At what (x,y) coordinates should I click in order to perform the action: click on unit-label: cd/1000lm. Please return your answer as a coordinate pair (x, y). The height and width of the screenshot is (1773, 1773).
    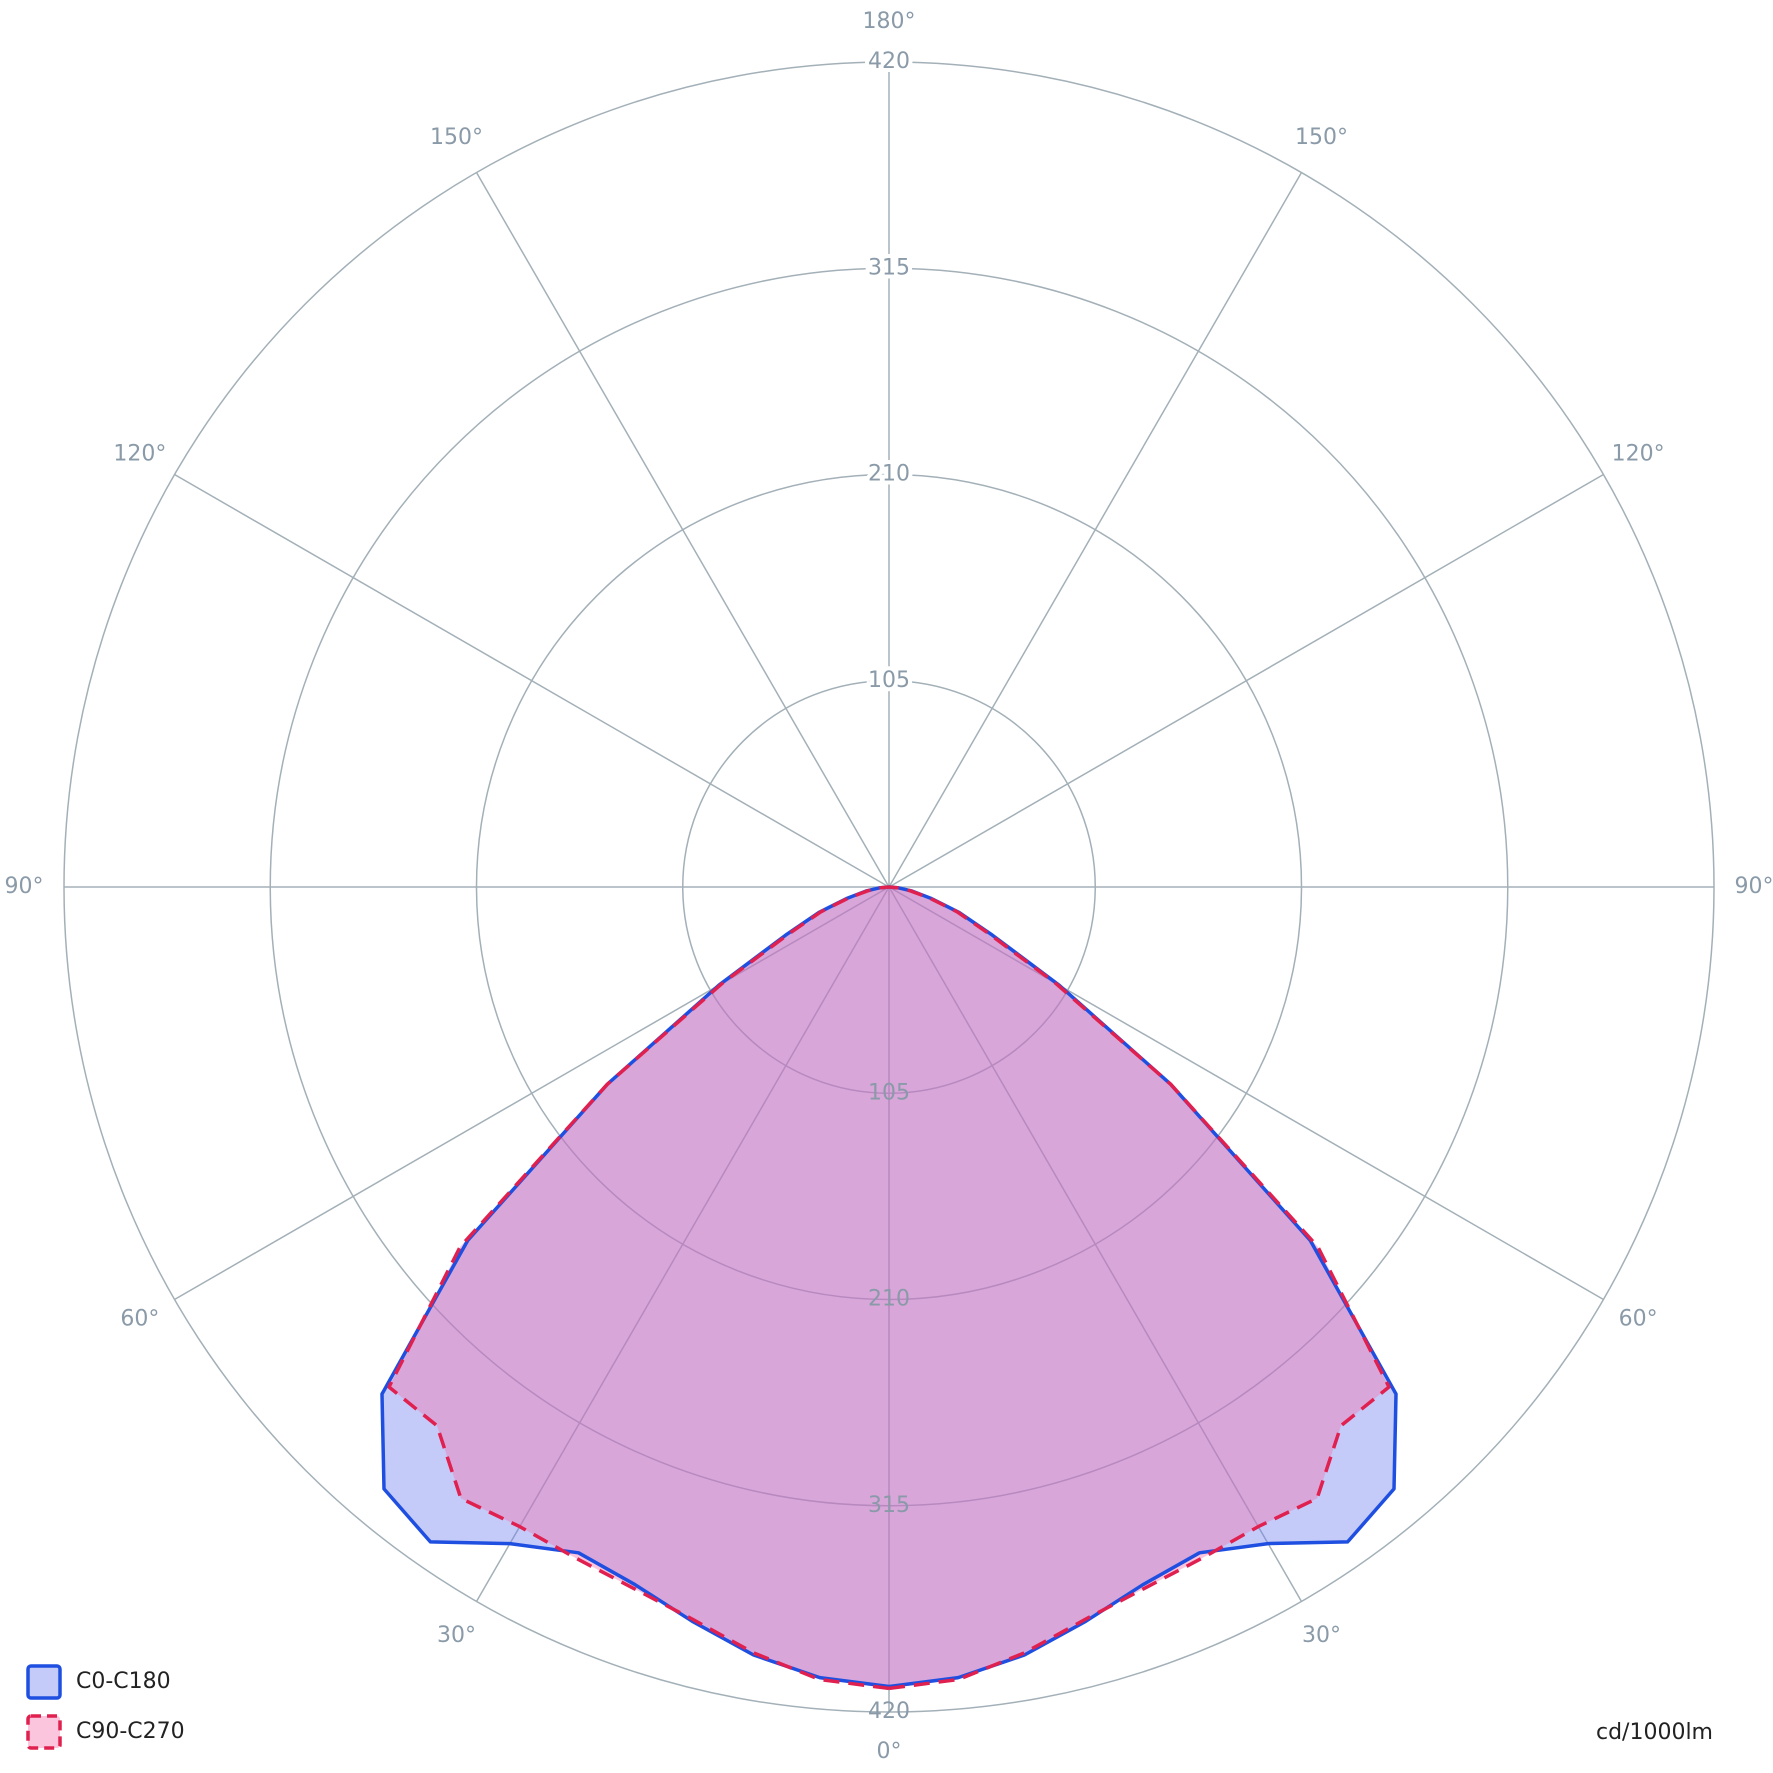
    Looking at the image, I should click on (1654, 1732).